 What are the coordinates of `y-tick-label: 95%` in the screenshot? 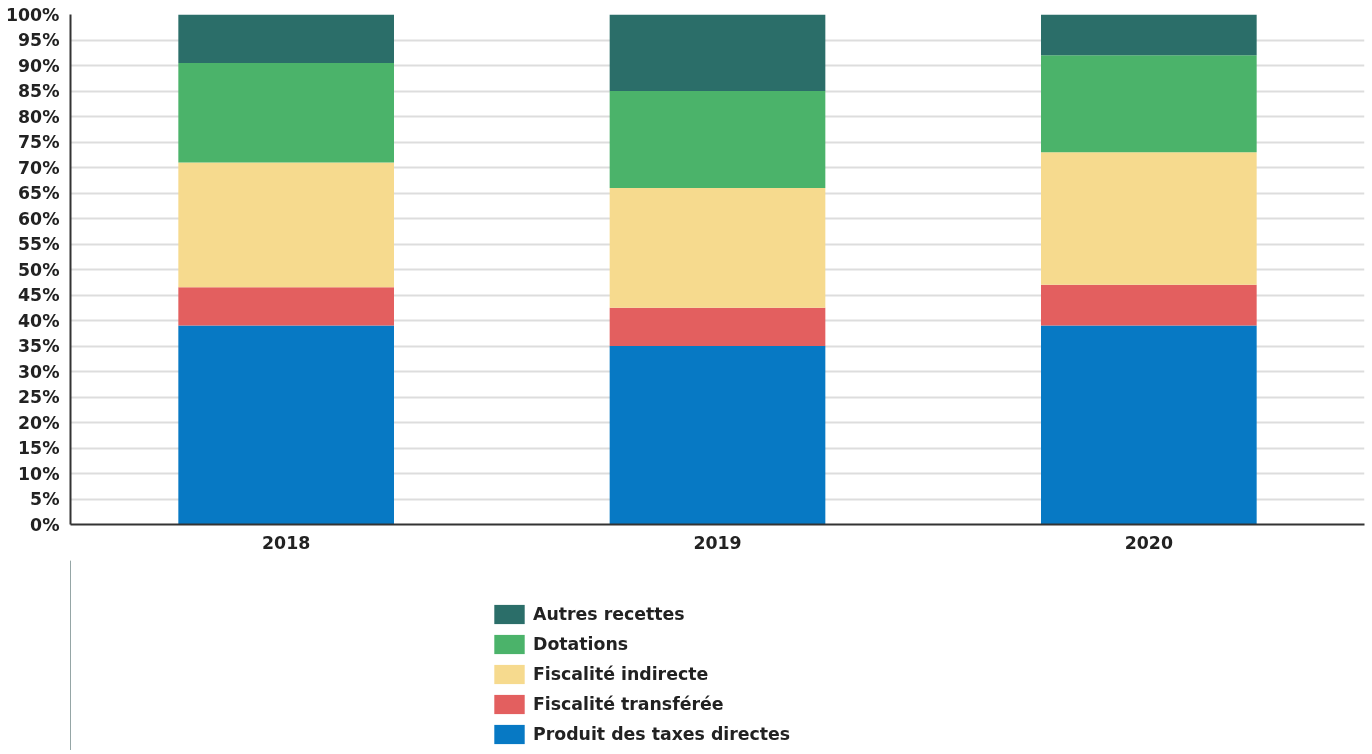 It's located at (39, 40).